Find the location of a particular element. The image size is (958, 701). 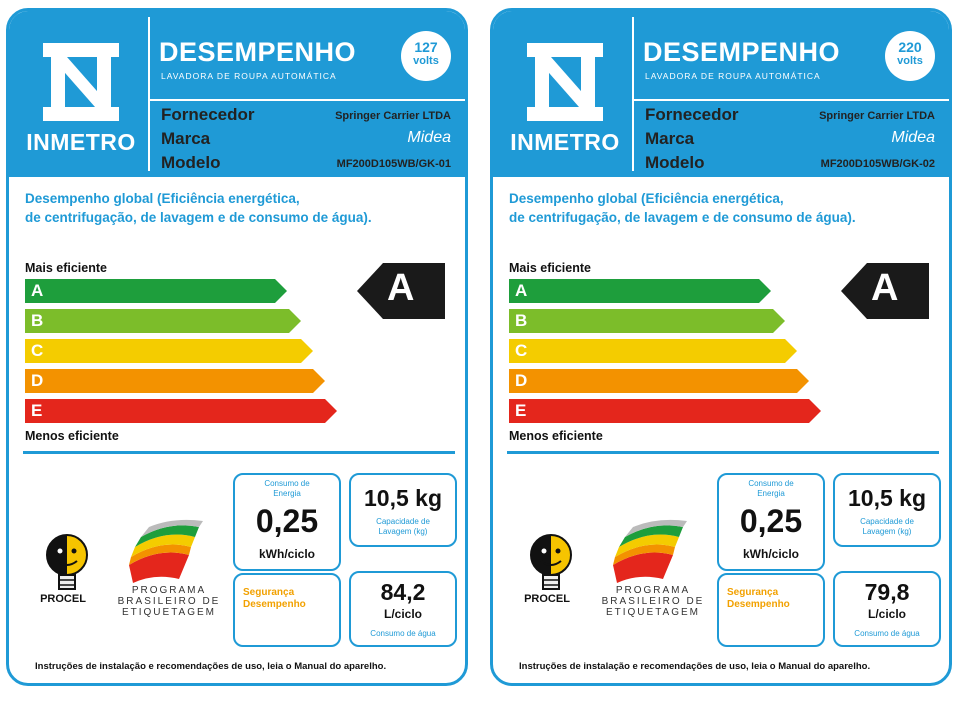

water-value: 84,2 is located at coordinates (403, 592).